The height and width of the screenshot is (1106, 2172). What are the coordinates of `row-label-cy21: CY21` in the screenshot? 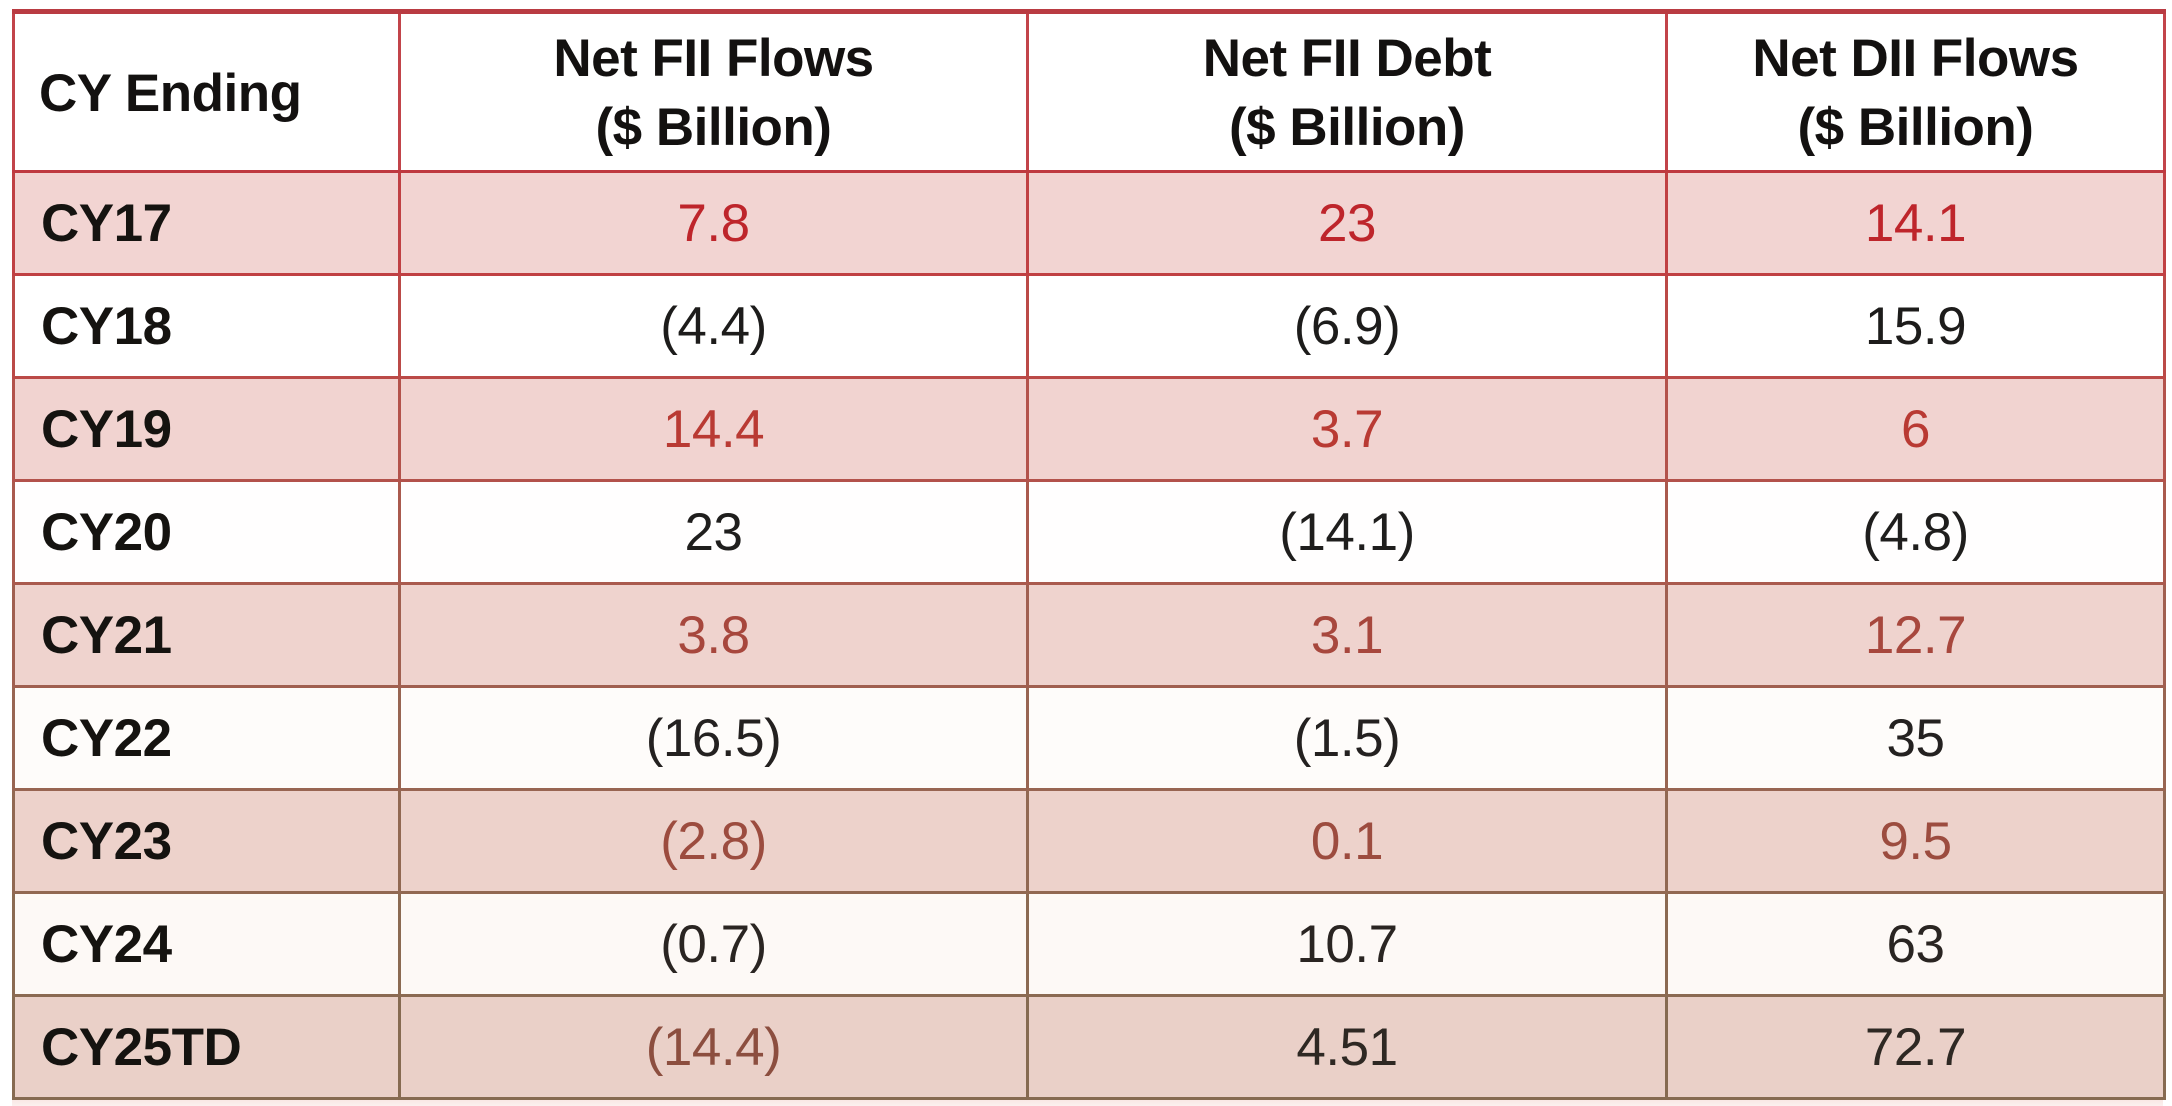 It's located at (206, 635).